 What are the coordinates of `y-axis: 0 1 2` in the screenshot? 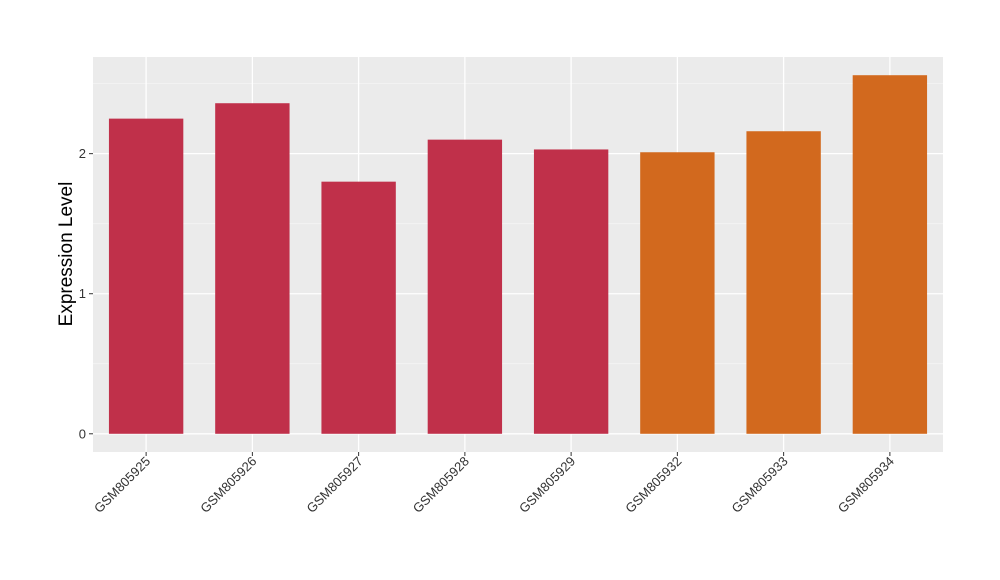 It's located at (86, 293).